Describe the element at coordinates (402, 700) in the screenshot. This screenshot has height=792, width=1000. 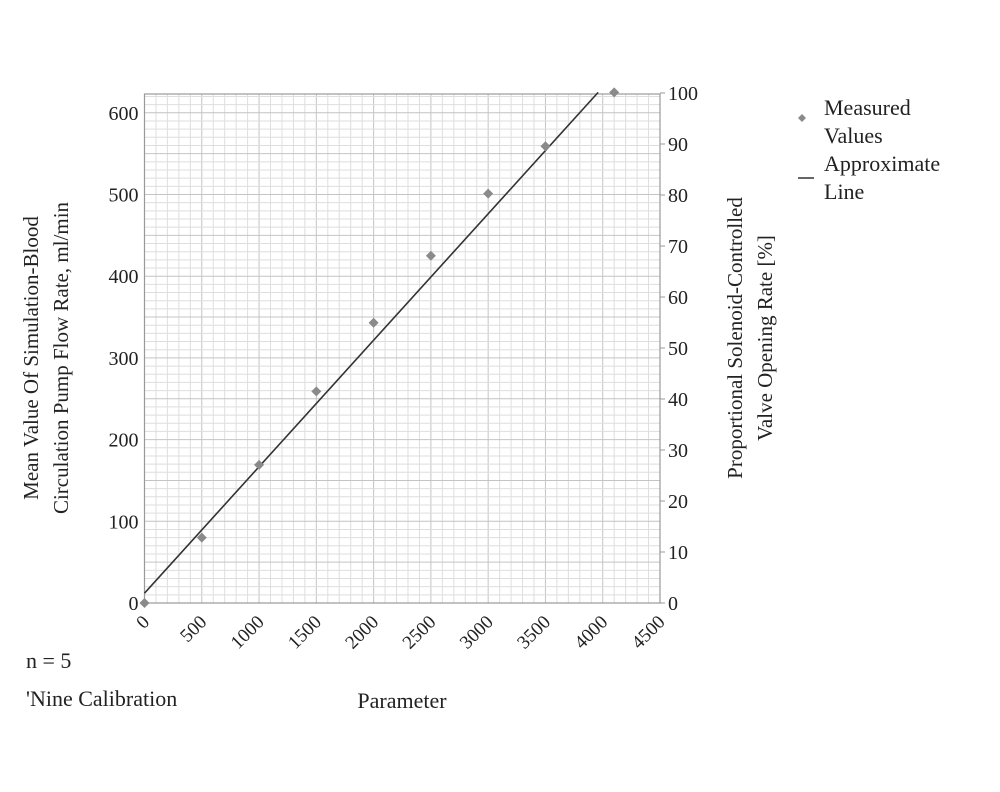
I see `x-axis-title: Parameter` at that location.